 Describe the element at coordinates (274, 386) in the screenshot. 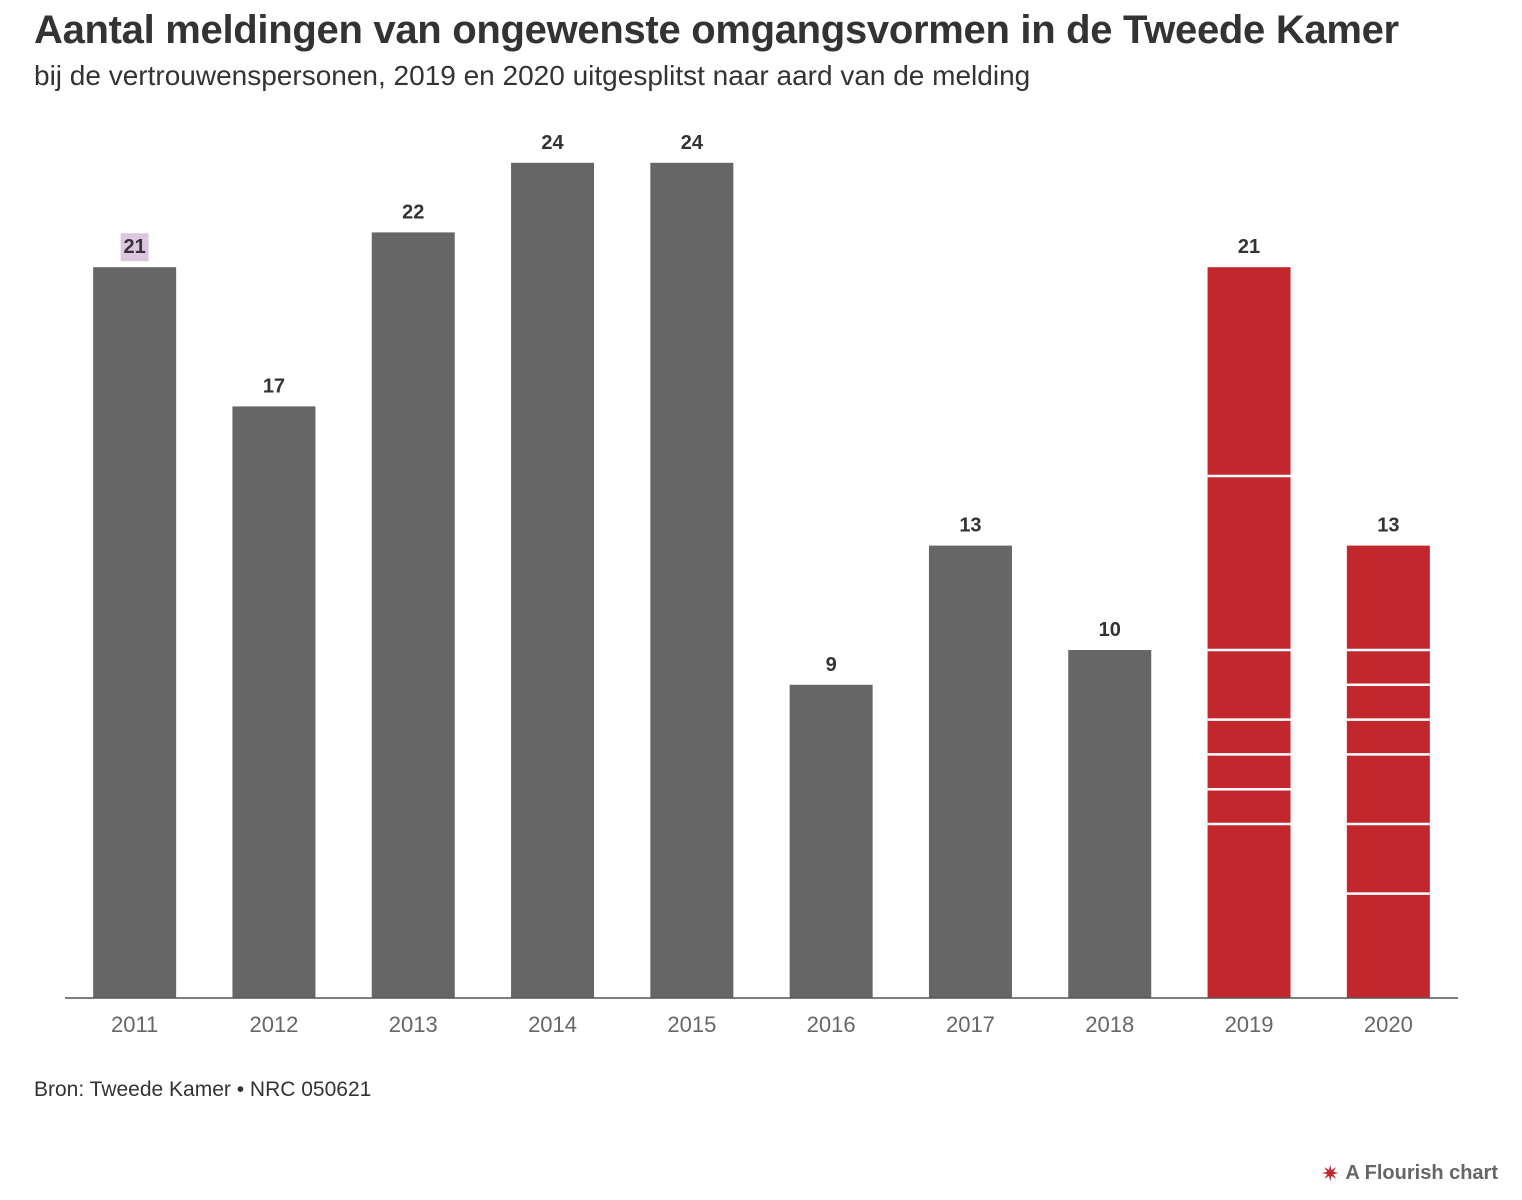

I see `data-label-2012: 17` at that location.